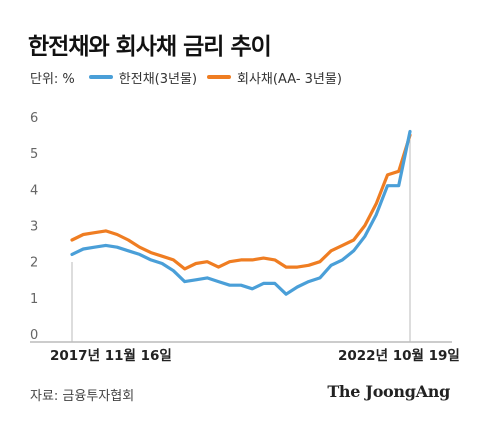 The height and width of the screenshot is (422, 480). Describe the element at coordinates (111, 355) in the screenshot. I see `x-start-date-label: 2017년 11월 16일` at that location.